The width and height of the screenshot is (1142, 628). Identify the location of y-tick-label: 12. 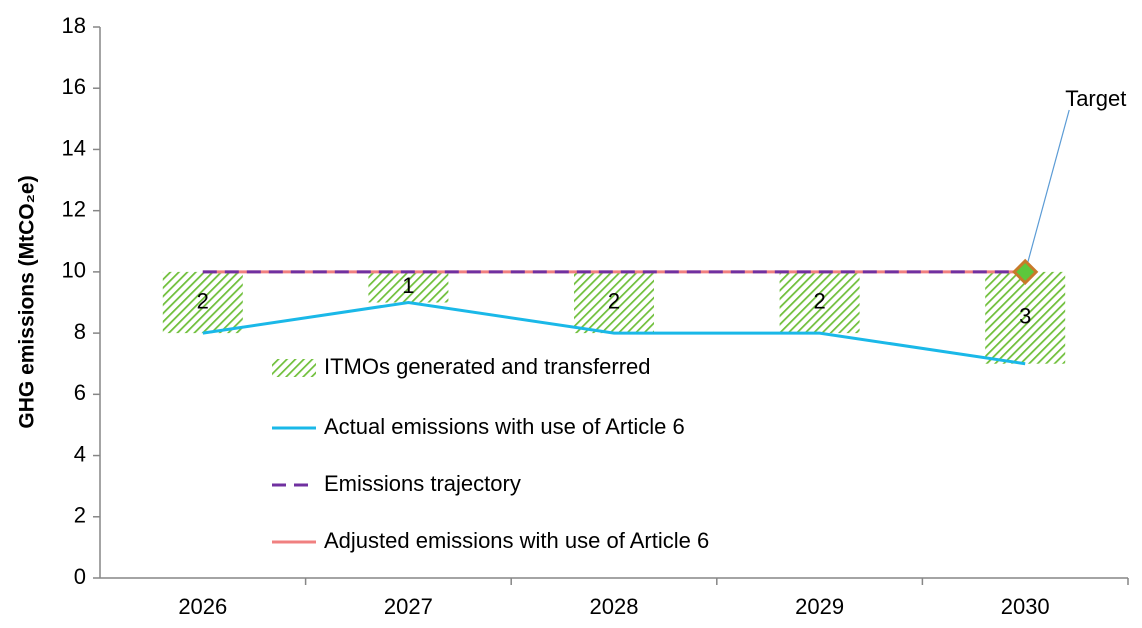
(74, 208).